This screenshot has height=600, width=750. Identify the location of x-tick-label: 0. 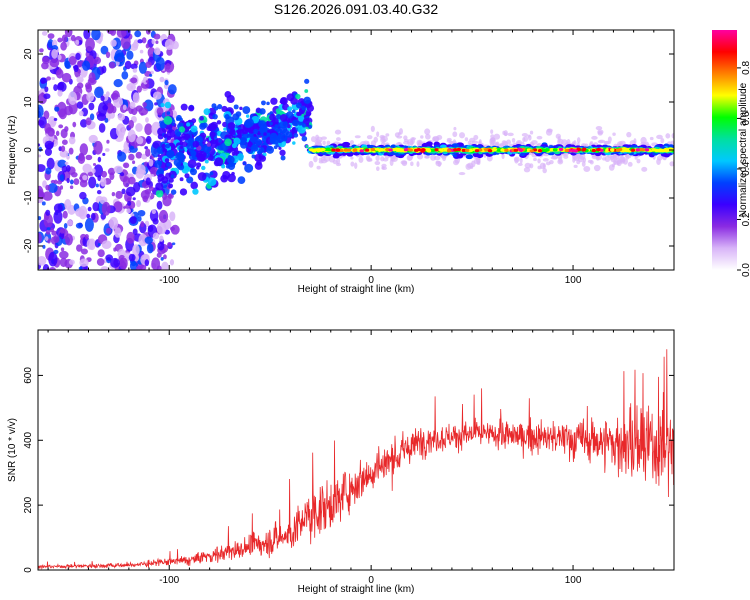
(371, 580).